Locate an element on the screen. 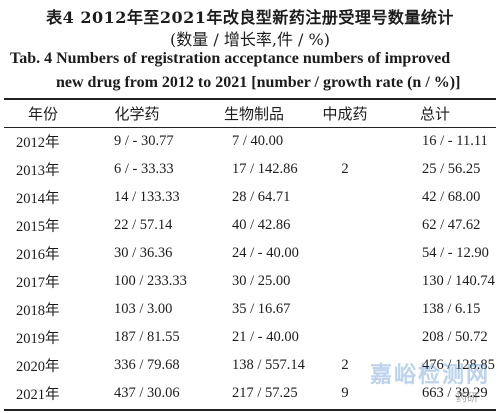 This screenshot has height=413, width=500. table-bottom-rule is located at coordinates (250, 410).